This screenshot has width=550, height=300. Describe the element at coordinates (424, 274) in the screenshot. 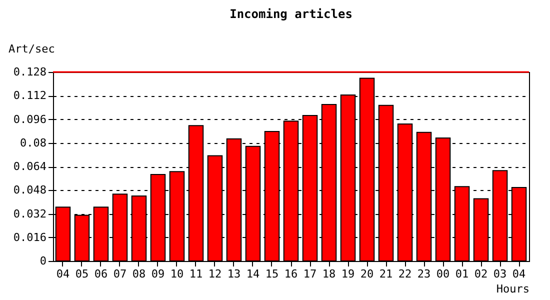

I see `x-tick-label: 23` at that location.